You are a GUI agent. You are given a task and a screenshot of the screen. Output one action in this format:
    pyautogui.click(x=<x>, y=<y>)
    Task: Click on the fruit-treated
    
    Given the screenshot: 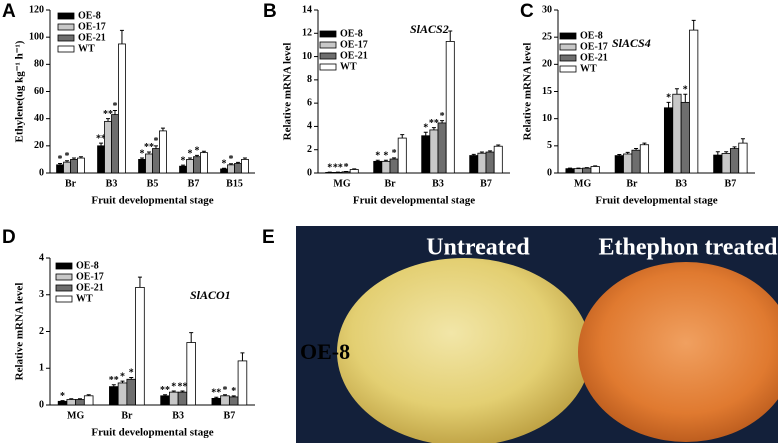 What is the action you would take?
    pyautogui.click(x=678, y=352)
    